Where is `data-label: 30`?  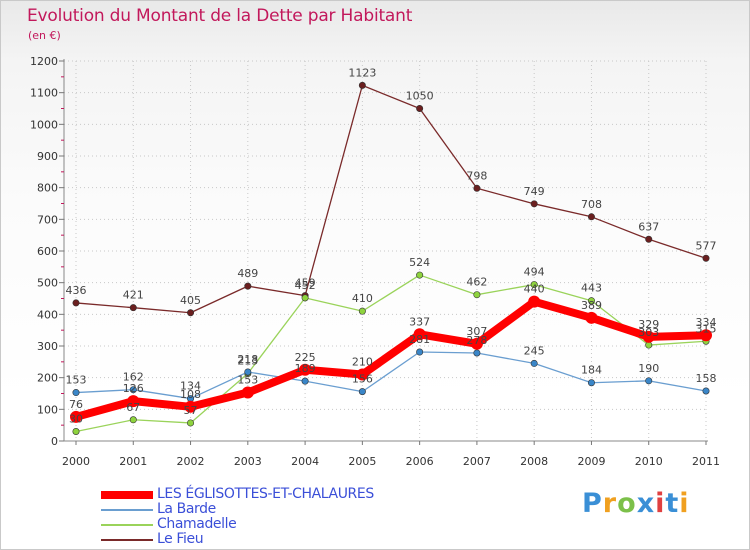
data-label: 30 is located at coordinates (76, 419).